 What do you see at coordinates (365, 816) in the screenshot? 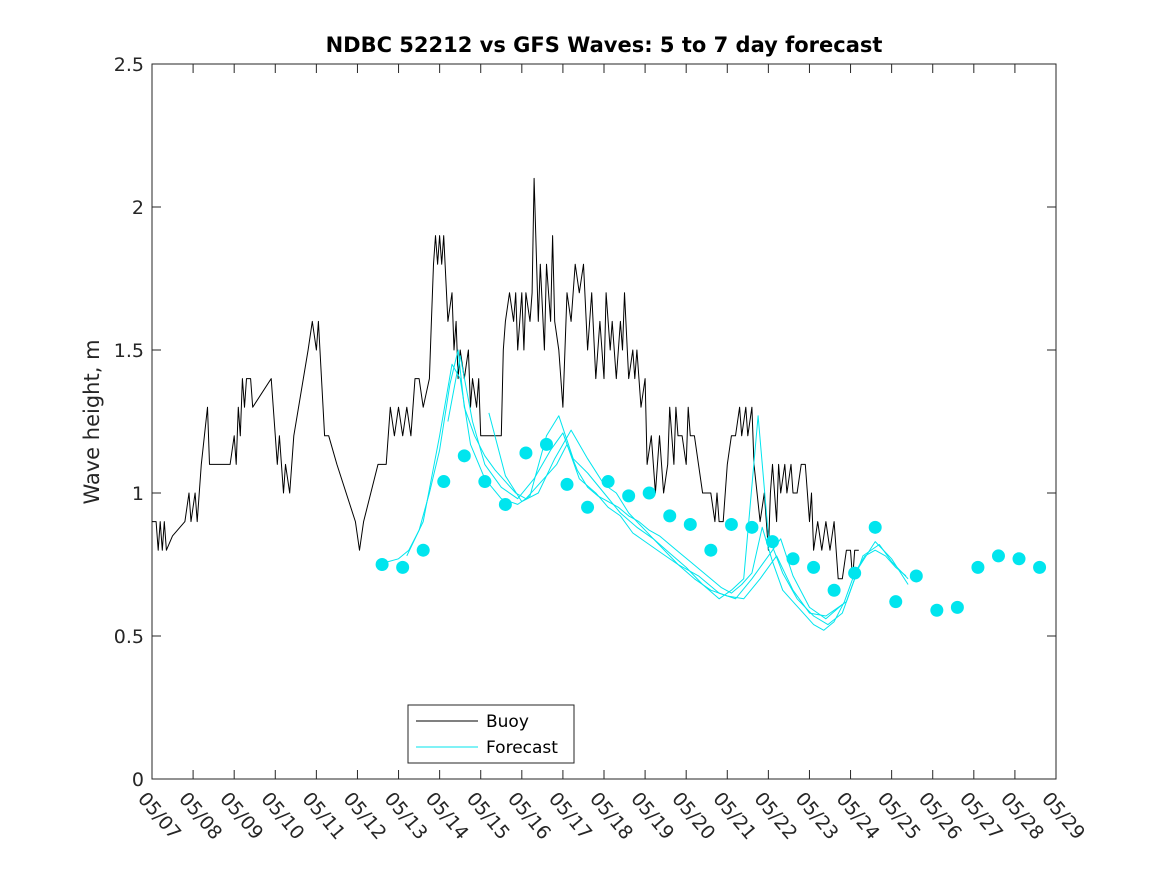
I see `x-tick-label: 05/12` at bounding box center [365, 816].